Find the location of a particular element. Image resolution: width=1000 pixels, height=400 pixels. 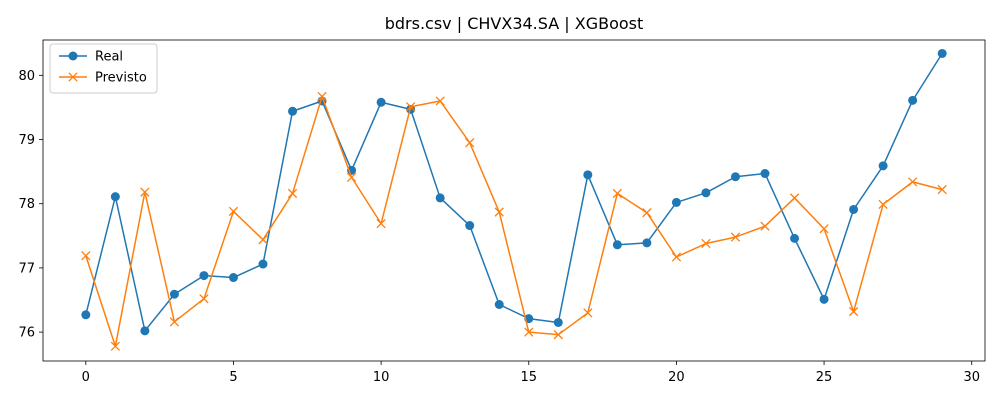

y-tick-label: 80 is located at coordinates (26, 76).